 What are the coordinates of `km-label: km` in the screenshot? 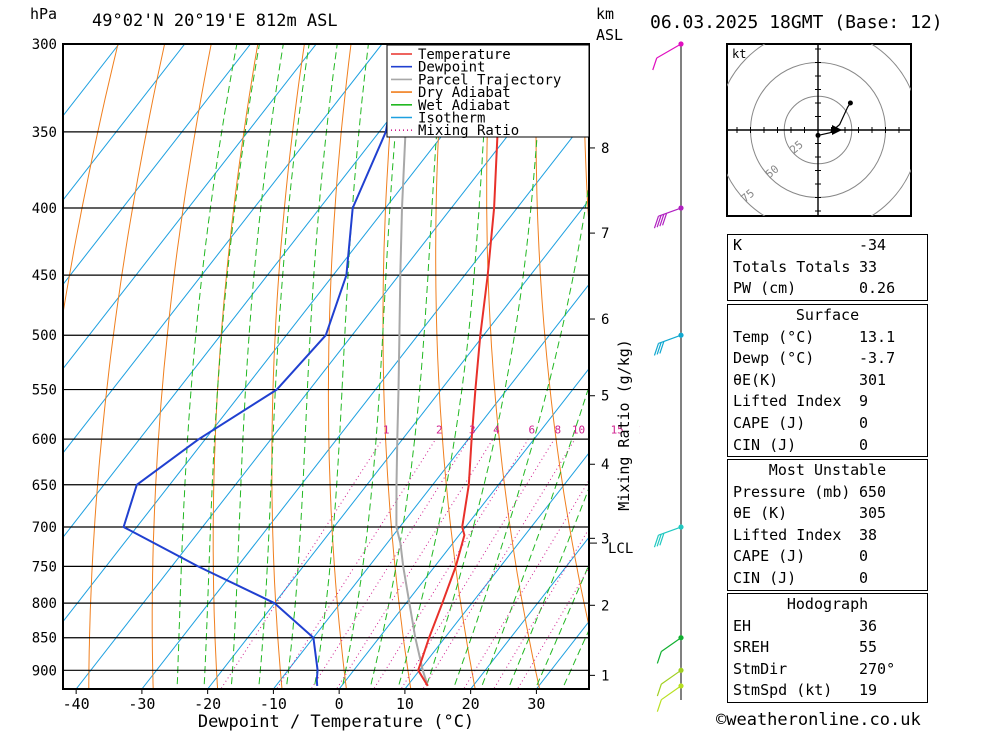 It's located at (605, 14).